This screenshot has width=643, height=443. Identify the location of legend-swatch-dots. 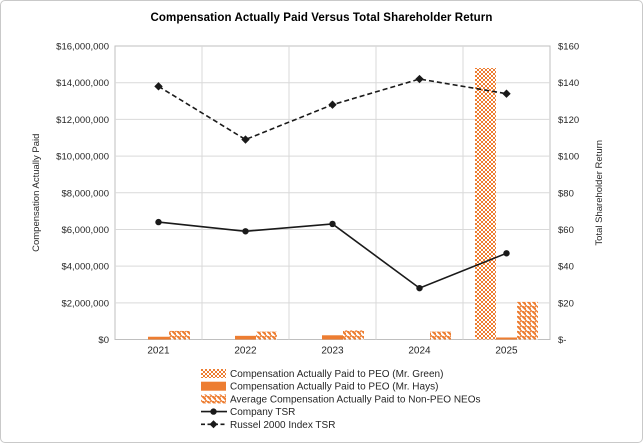
(213, 373).